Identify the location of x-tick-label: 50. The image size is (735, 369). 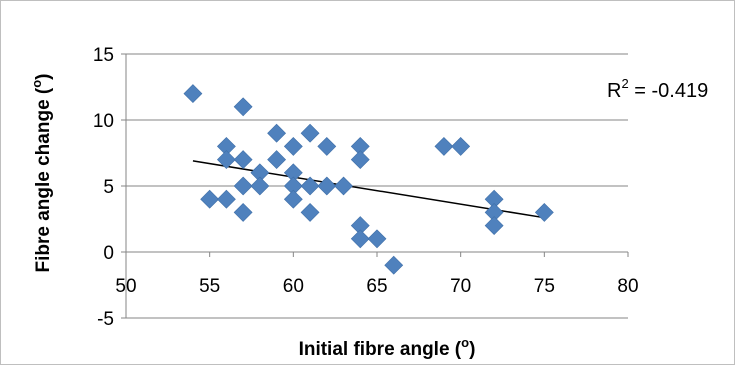
(125, 286).